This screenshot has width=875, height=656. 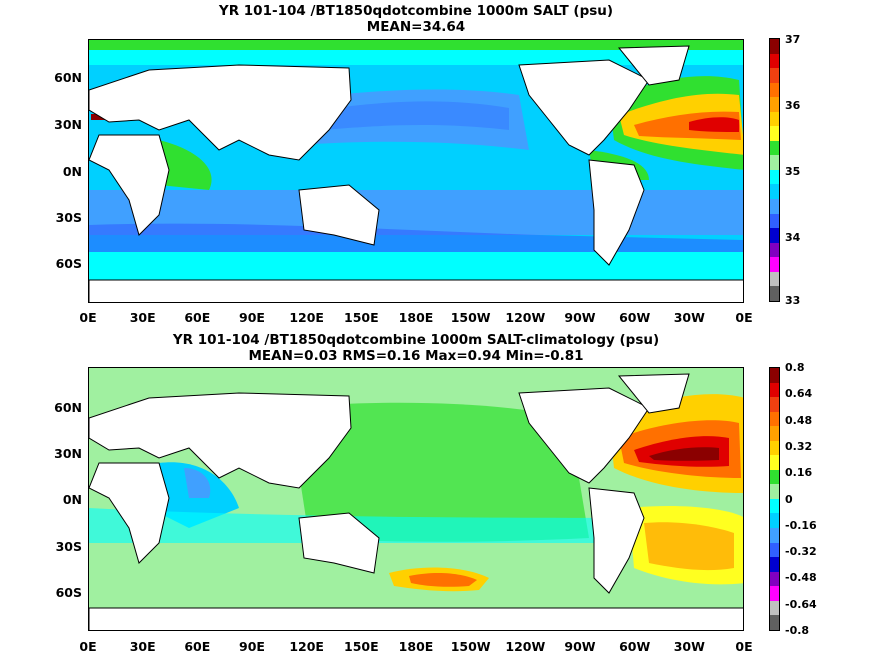 What do you see at coordinates (72, 499) in the screenshot?
I see `p2-lat-0n: 0N` at bounding box center [72, 499].